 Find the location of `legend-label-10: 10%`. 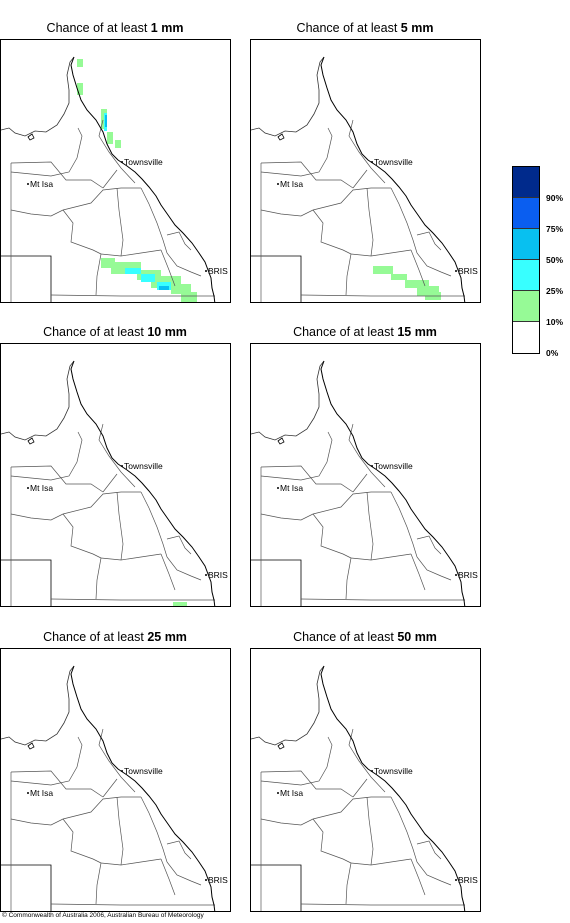

legend-label-10: 10% is located at coordinates (555, 322).